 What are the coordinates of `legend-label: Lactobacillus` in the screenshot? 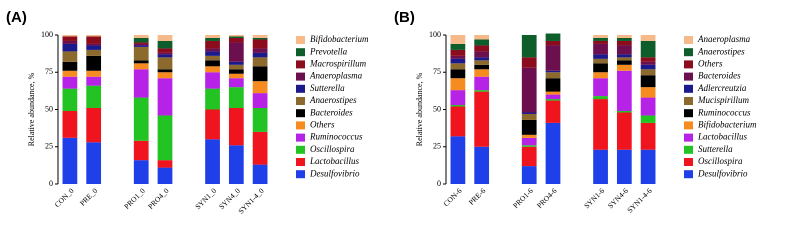 It's located at (334, 161).